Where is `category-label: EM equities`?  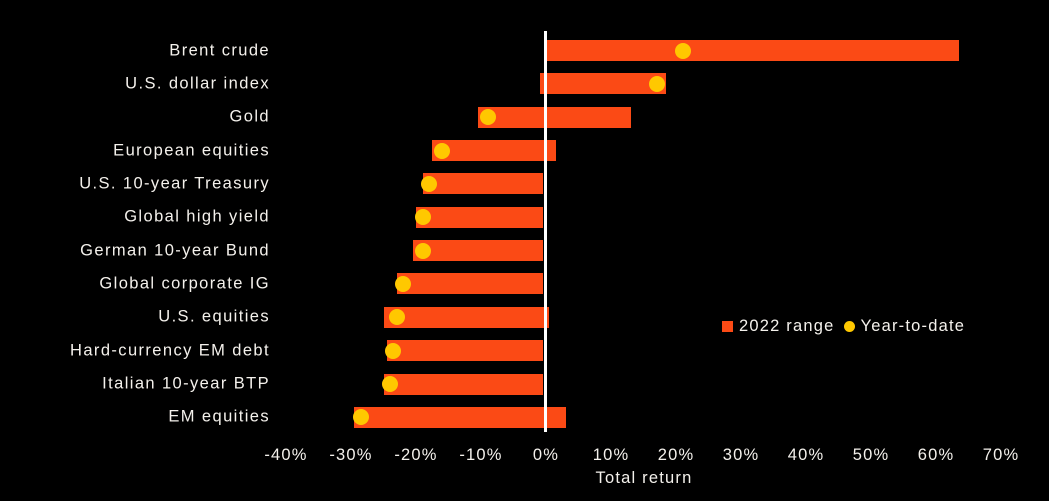
category-label: EM equities is located at coordinates (219, 416).